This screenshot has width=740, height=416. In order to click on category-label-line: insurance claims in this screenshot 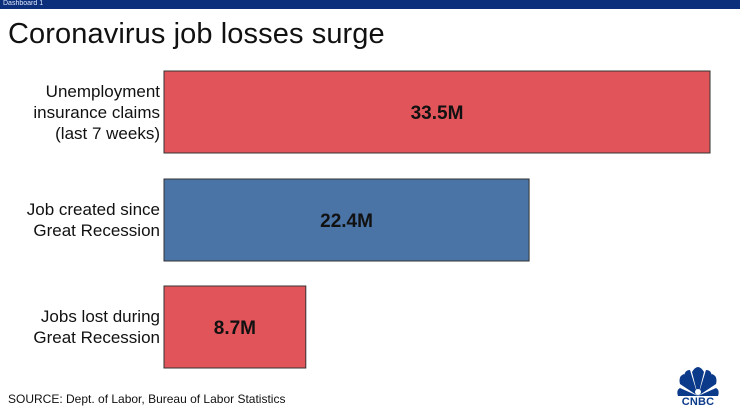, I will do `click(96, 112)`.